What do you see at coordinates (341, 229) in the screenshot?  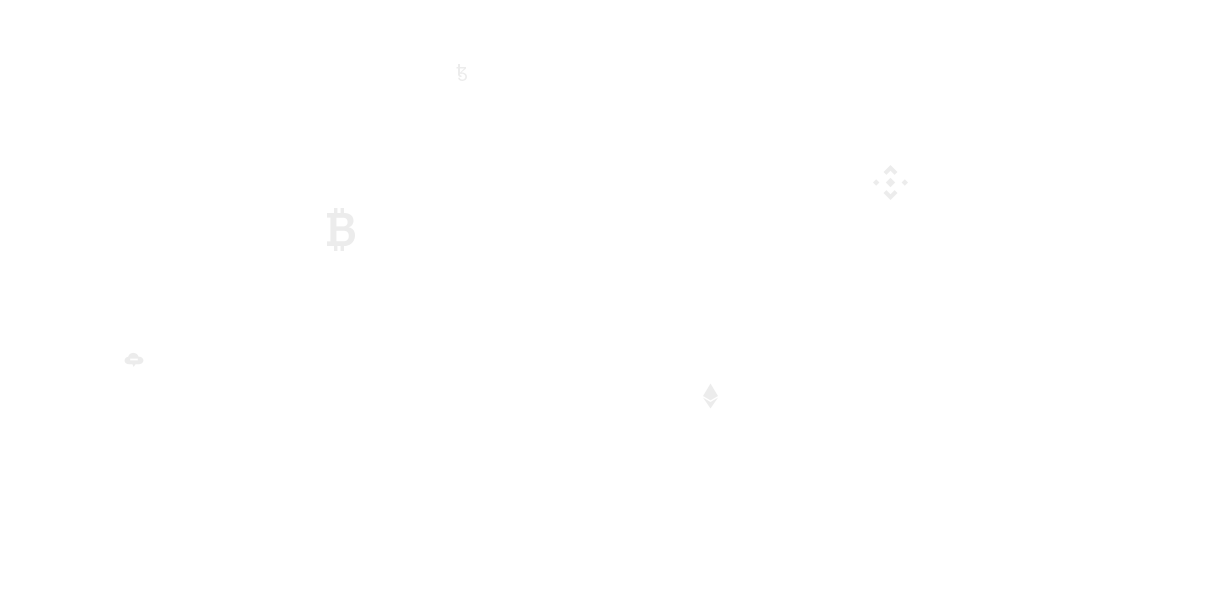 I see `bitcoin-icon` at bounding box center [341, 229].